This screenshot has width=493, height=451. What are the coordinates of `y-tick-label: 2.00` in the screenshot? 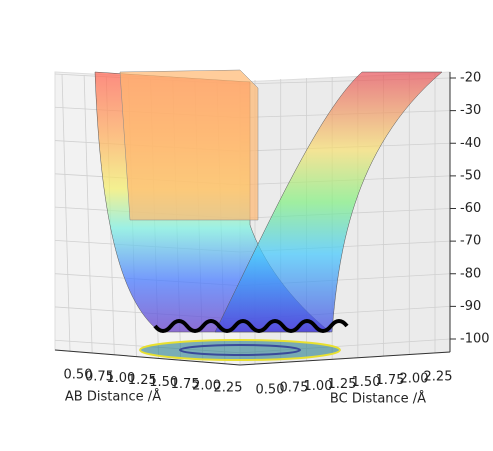 It's located at (414, 378).